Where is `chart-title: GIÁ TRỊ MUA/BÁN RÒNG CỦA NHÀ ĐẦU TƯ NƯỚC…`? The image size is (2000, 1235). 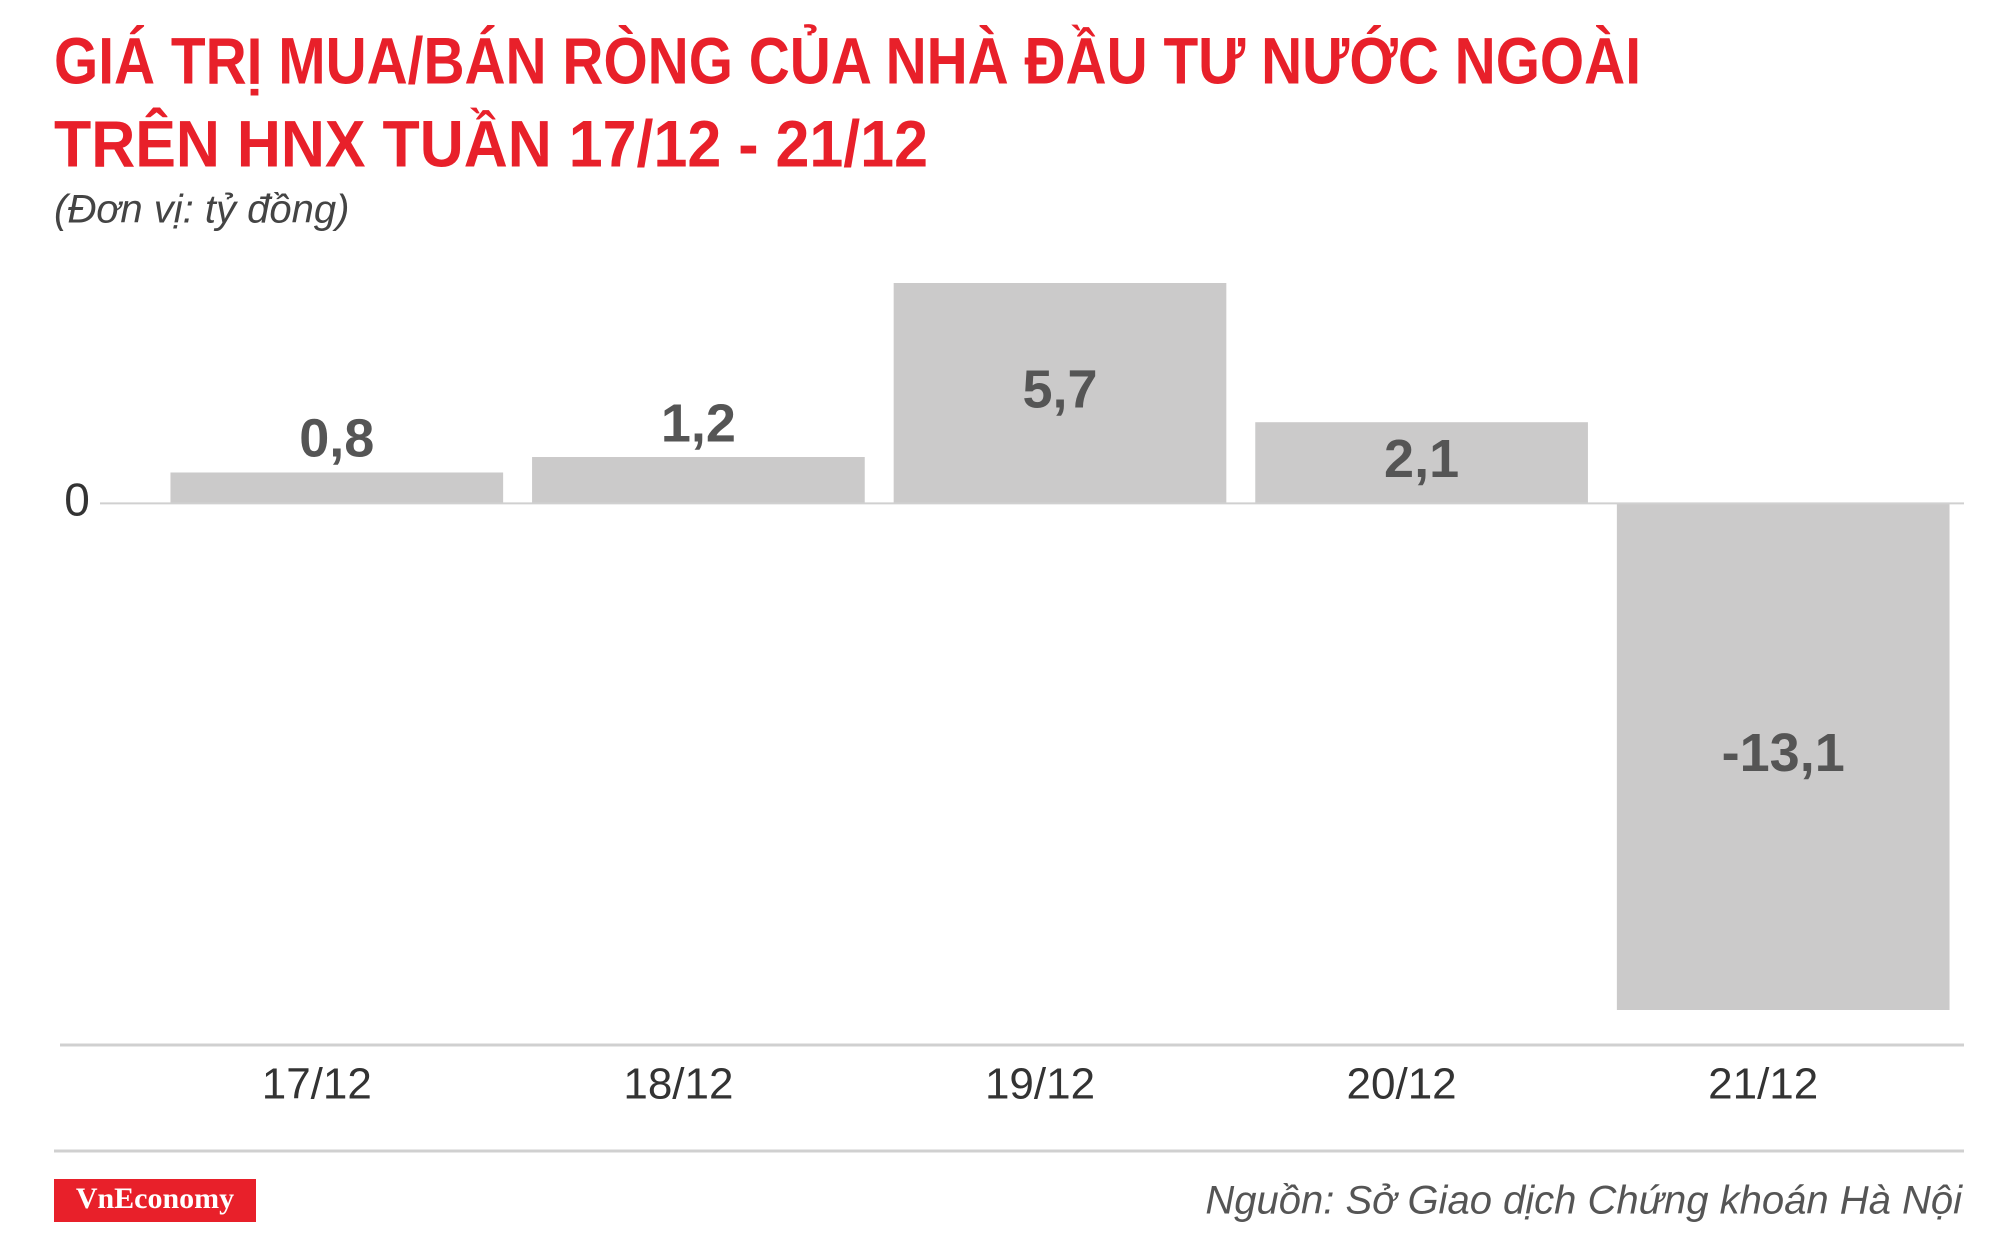 chart-title: GIÁ TRỊ MUA/BÁN RÒNG CỦA NHÀ ĐẦU TƯ NƯỚC… is located at coordinates (847, 60).